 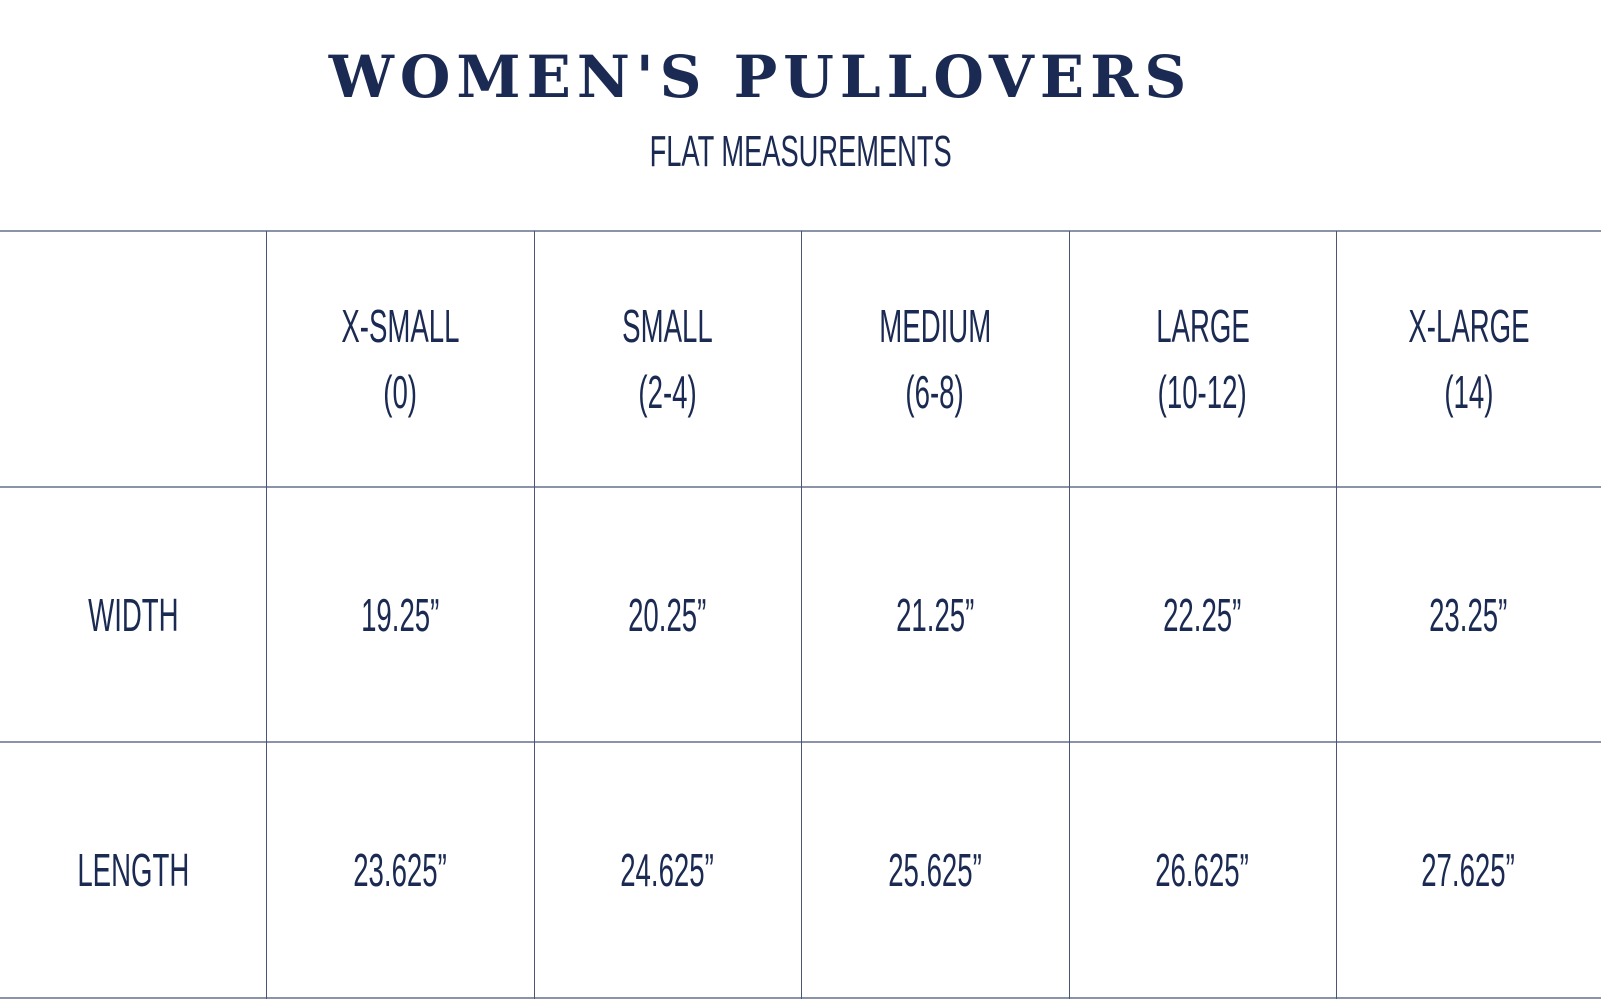 I want to click on table-cell: 27.625”, so click(x=1468, y=870).